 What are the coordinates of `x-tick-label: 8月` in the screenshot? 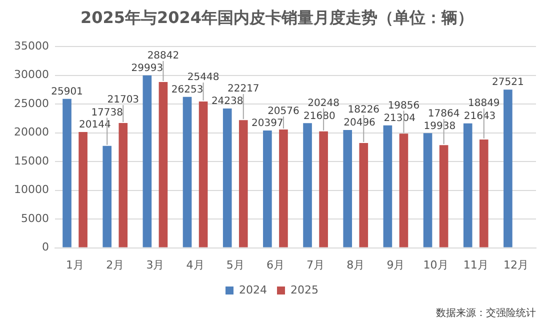 It's located at (355, 265).